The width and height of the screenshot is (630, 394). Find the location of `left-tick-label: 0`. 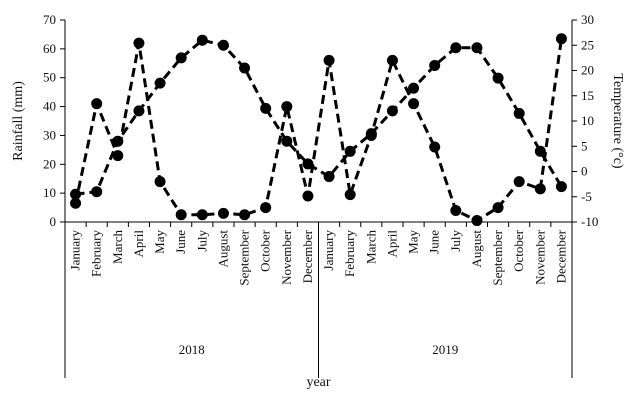

left-tick-label: 0 is located at coordinates (53, 221).